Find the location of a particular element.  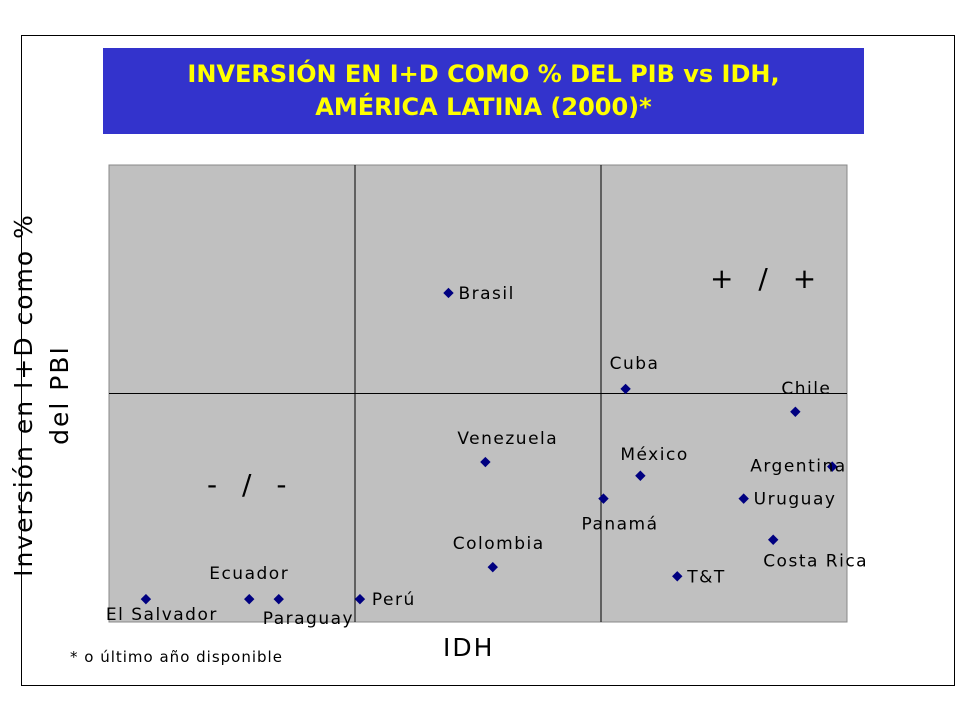

data-point-t-t is located at coordinates (677, 576).